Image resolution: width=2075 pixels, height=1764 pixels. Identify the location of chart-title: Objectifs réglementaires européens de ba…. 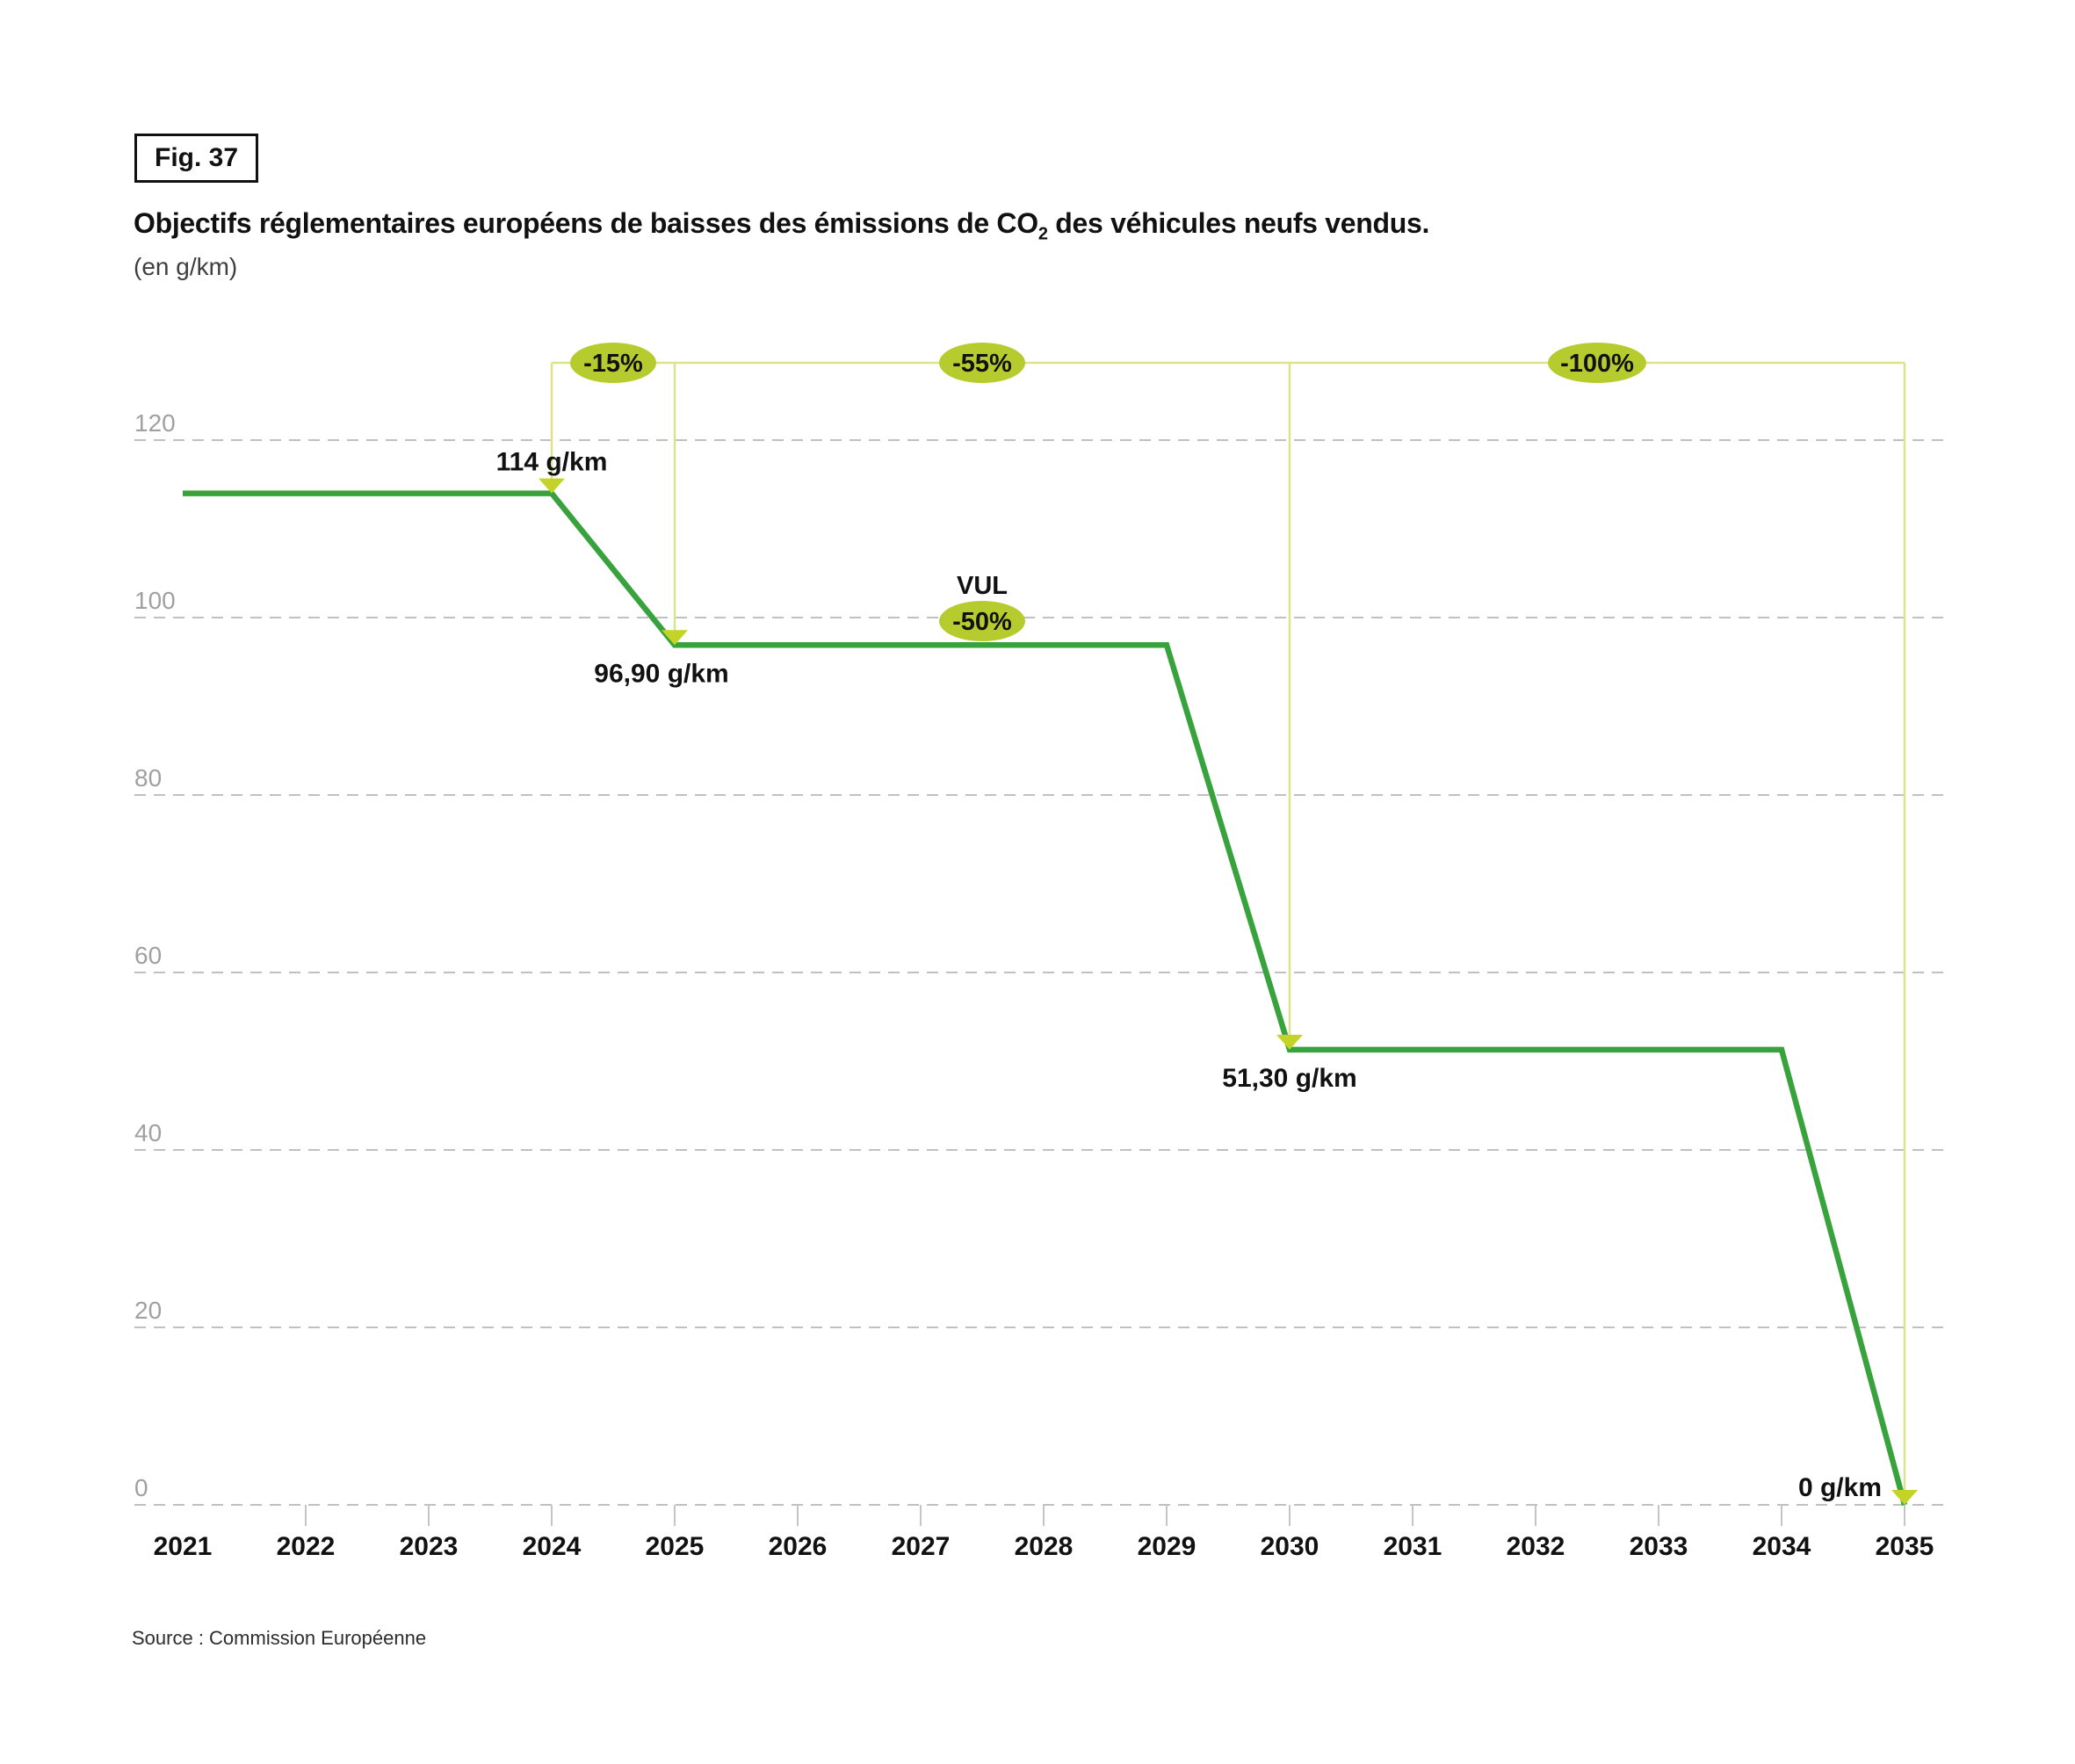
(781, 225).